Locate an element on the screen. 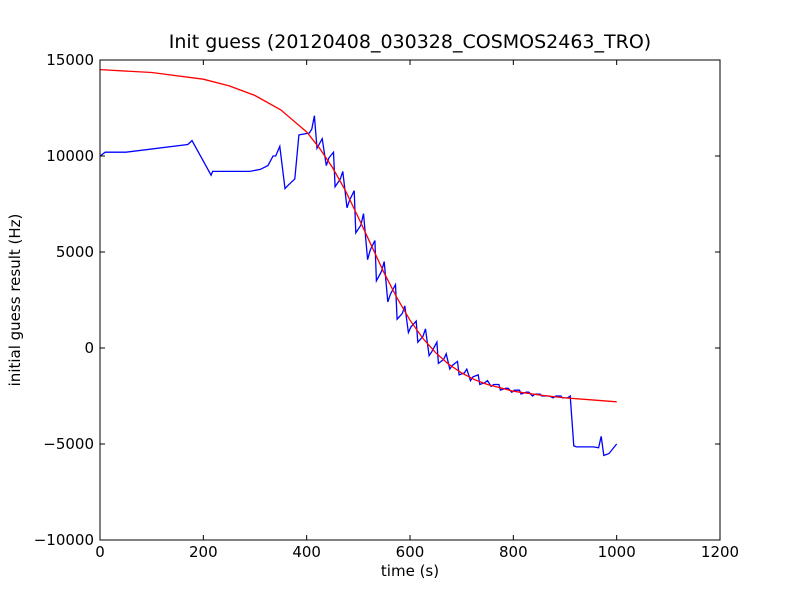 The height and width of the screenshot is (600, 800). y-tick-label: 15000 is located at coordinates (70, 60).